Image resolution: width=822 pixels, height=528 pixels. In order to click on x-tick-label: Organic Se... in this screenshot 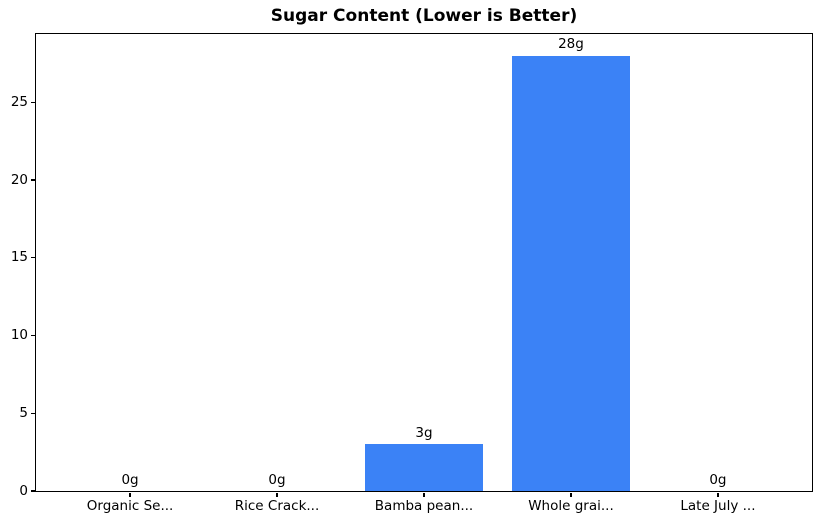, I will do `click(130, 506)`.